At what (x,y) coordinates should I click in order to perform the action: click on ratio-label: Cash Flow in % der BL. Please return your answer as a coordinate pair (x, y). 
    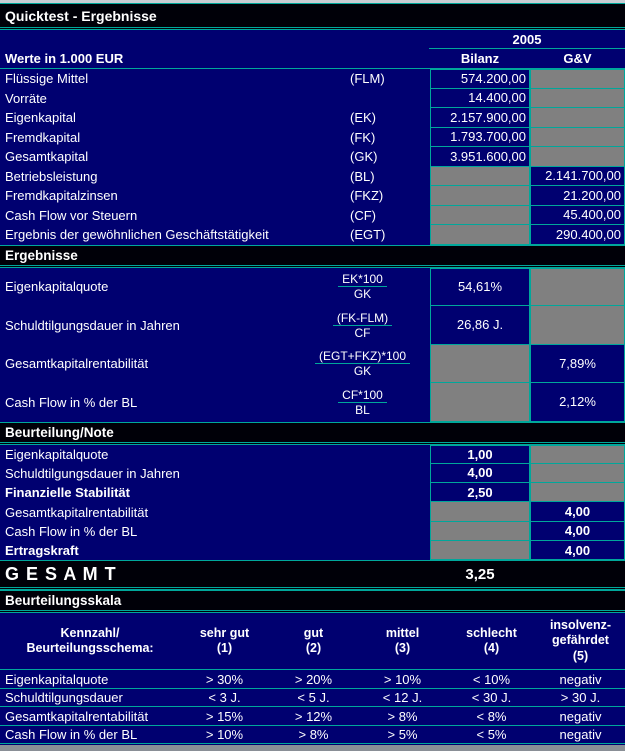
    Looking at the image, I should click on (71, 402).